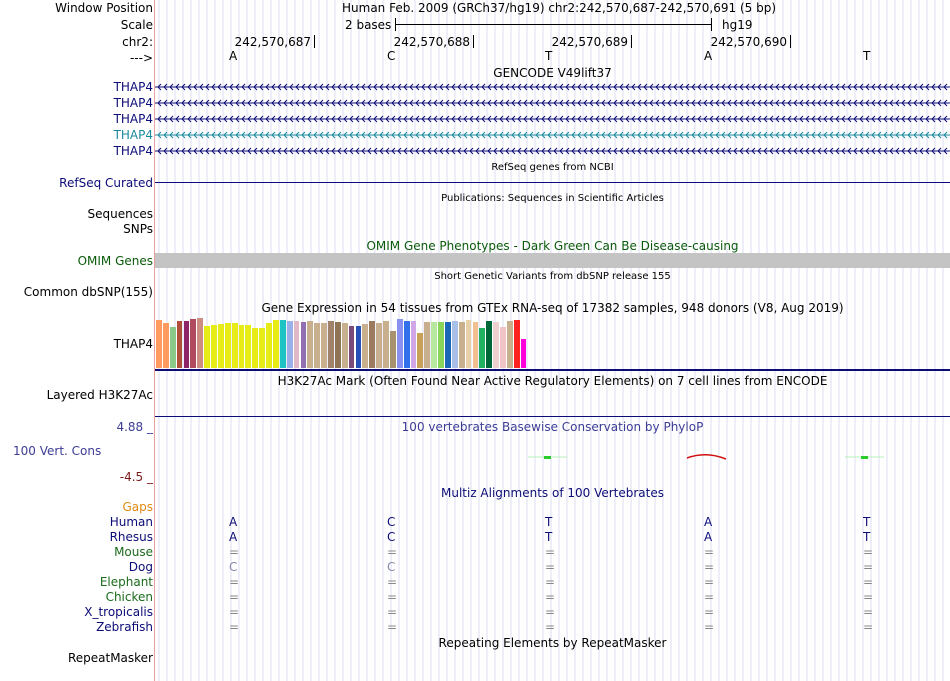  I want to click on gtex-label: THAP4, so click(133, 344).